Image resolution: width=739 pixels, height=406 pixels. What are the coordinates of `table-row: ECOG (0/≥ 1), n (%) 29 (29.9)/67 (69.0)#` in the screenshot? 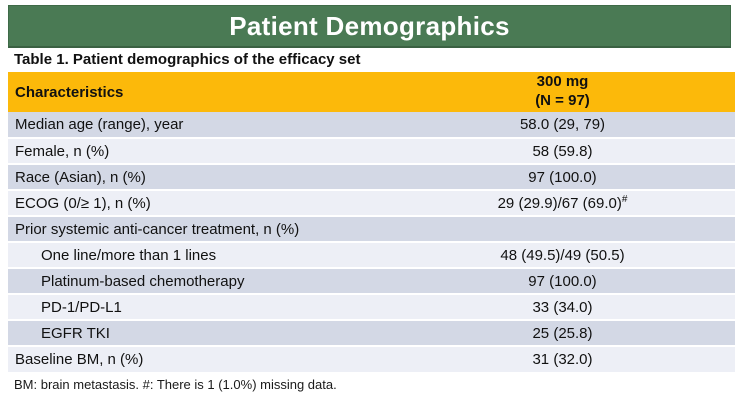 It's located at (371, 202).